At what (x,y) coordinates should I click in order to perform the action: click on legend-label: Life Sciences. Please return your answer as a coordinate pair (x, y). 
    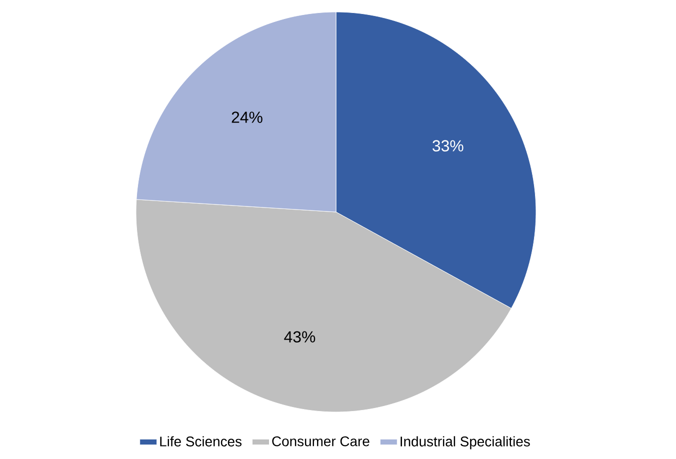
    Looking at the image, I should click on (201, 441).